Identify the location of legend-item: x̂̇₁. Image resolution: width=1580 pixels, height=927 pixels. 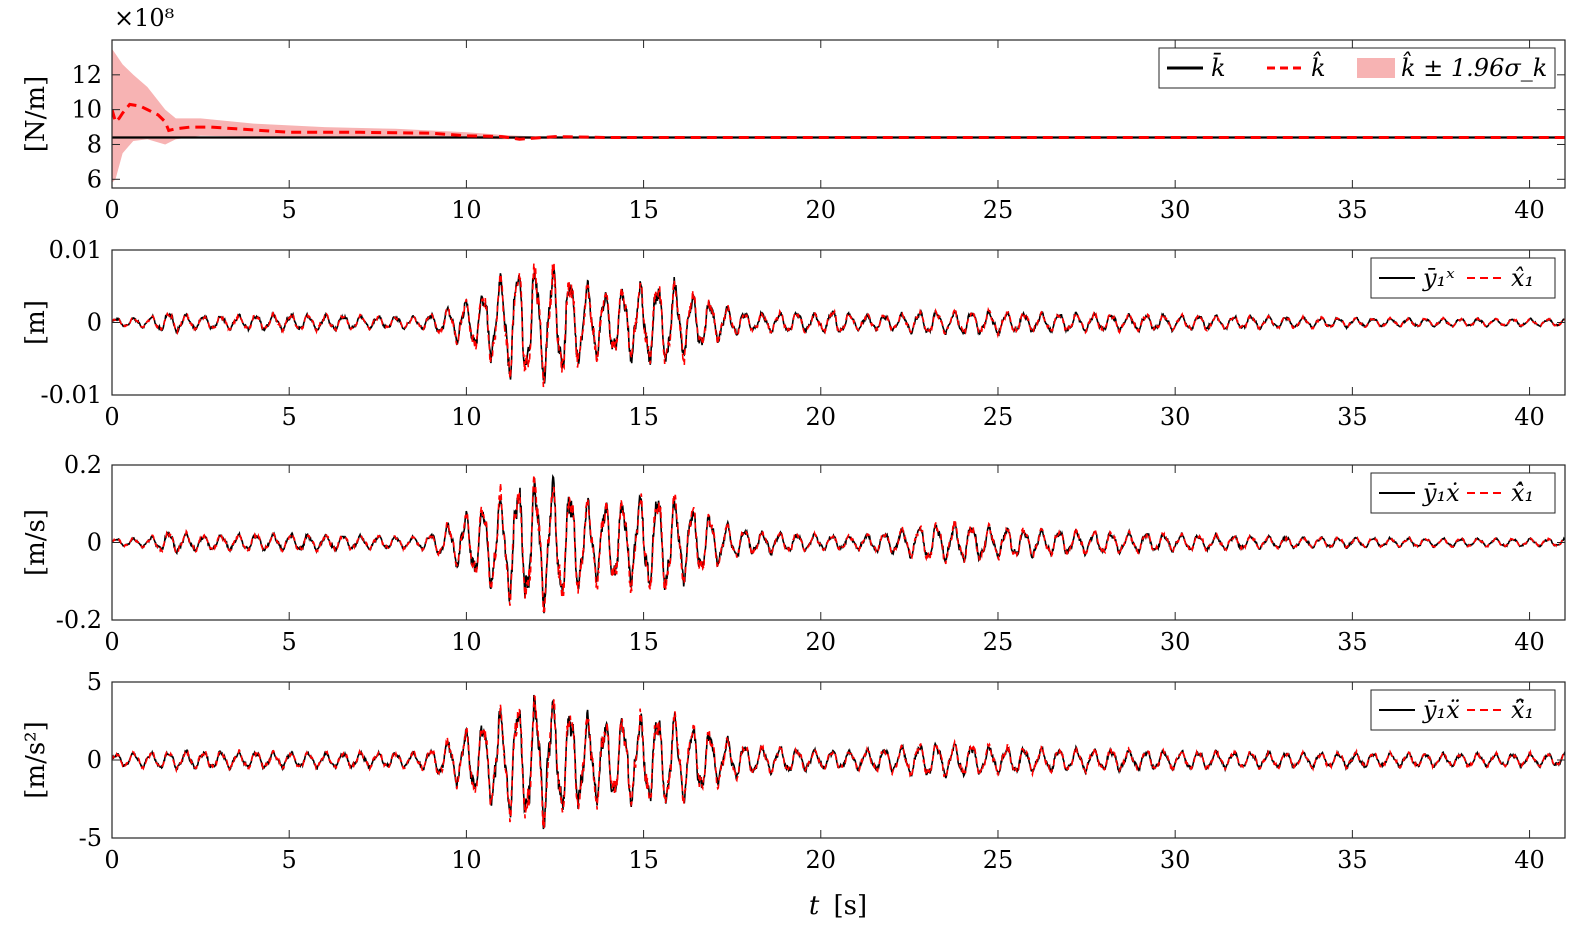
(1522, 493).